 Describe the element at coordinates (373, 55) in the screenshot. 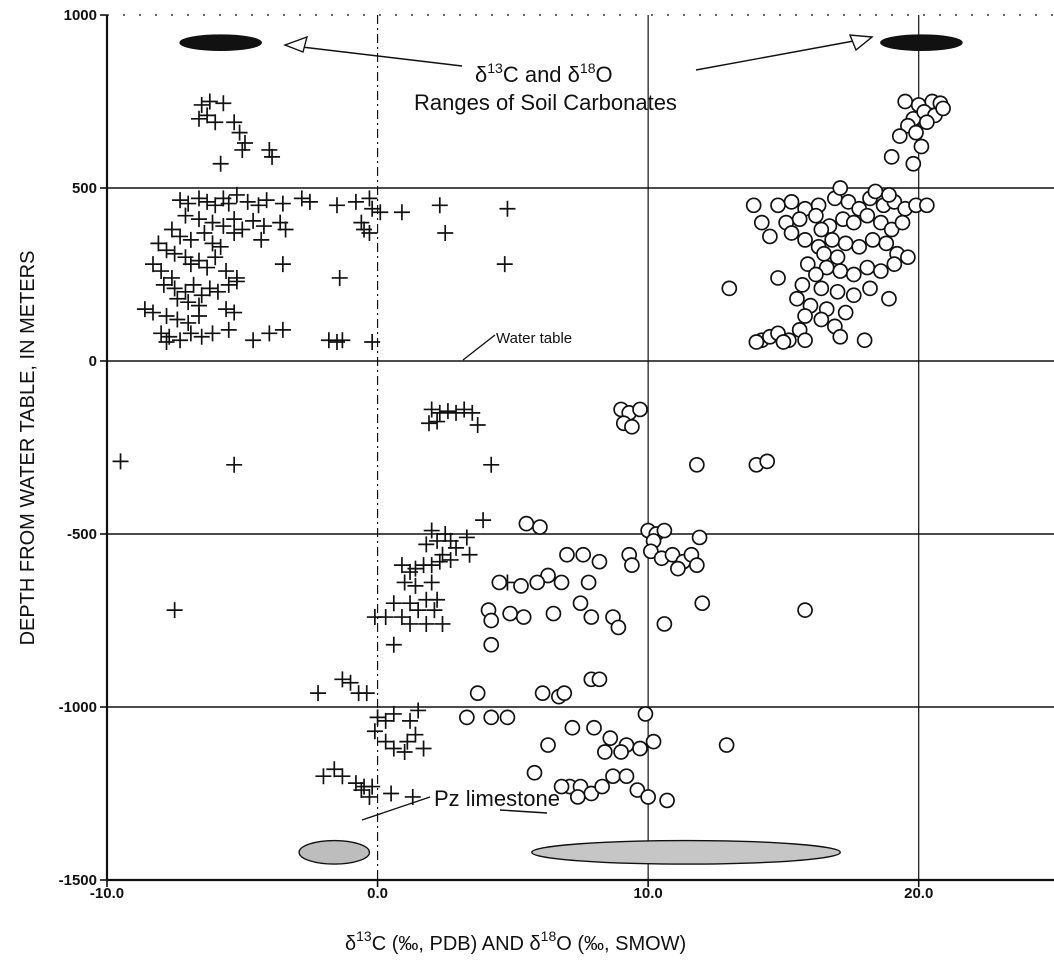

I see `soil-arrow-left` at that location.